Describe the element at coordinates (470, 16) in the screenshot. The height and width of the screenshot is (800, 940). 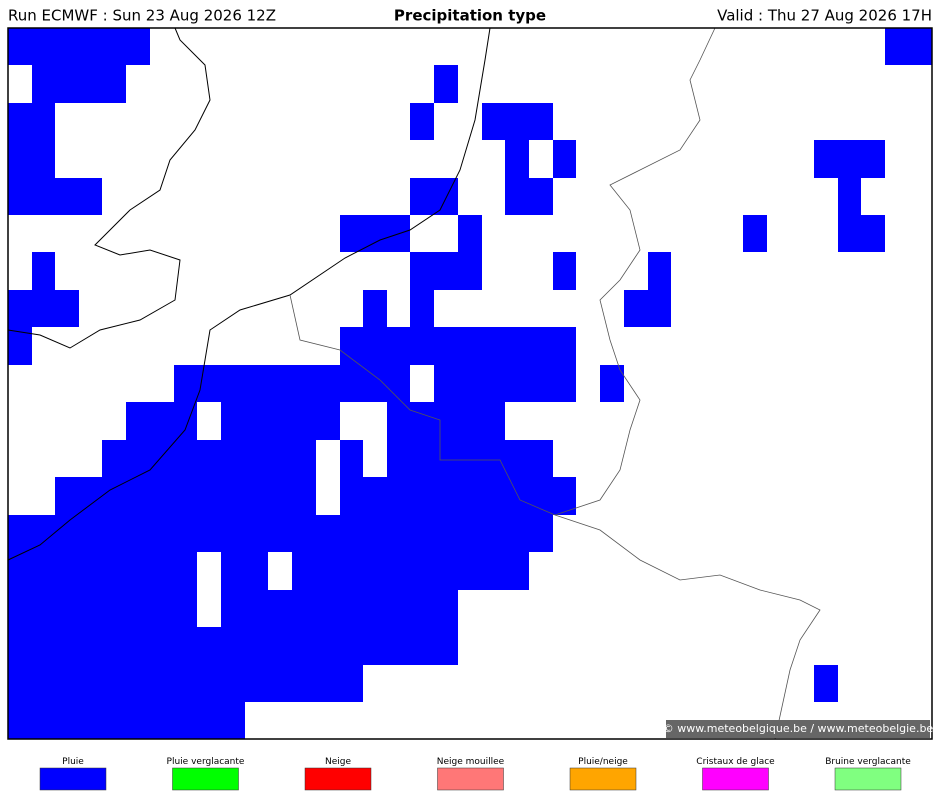
I see `title: Precipitation type` at that location.